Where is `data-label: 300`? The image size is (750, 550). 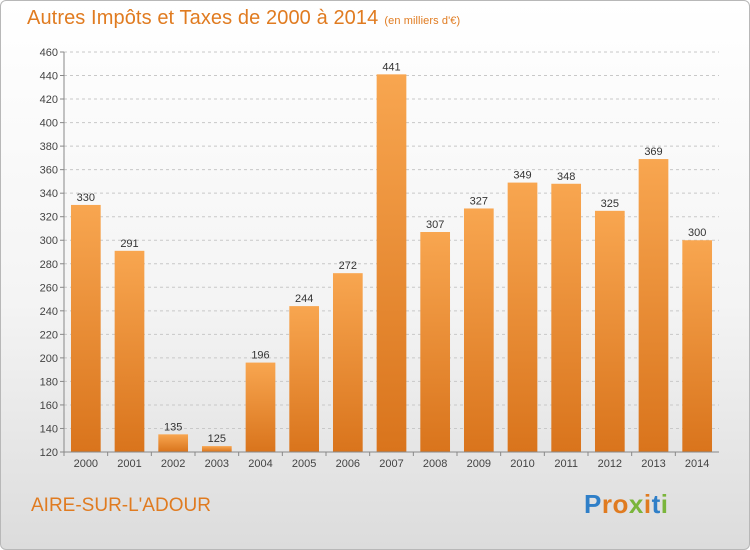
data-label: 300 is located at coordinates (697, 233).